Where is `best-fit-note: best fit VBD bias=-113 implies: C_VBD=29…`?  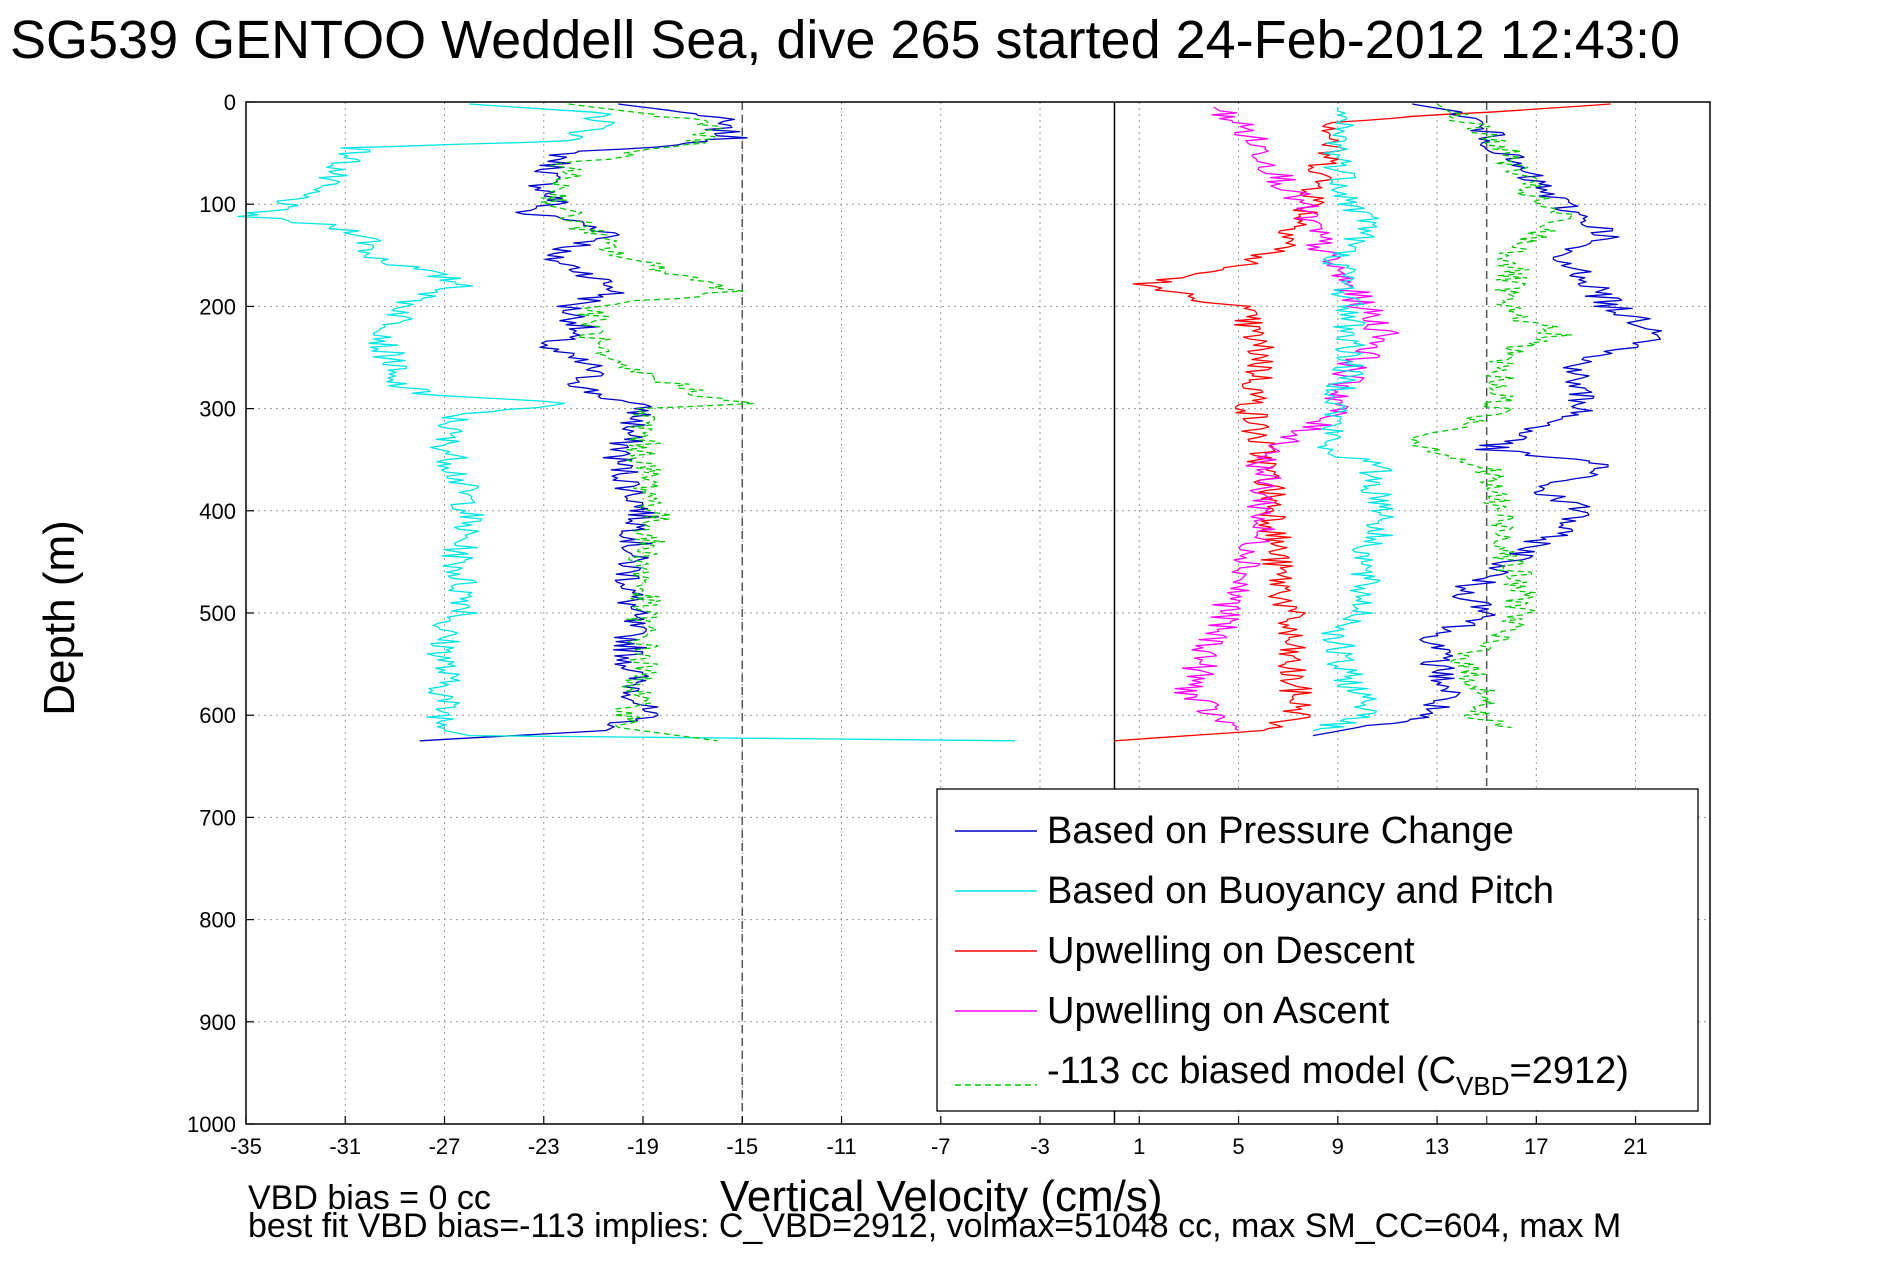
best-fit-note: best fit VBD bias=-113 implies: C_VBD=29… is located at coordinates (935, 1226).